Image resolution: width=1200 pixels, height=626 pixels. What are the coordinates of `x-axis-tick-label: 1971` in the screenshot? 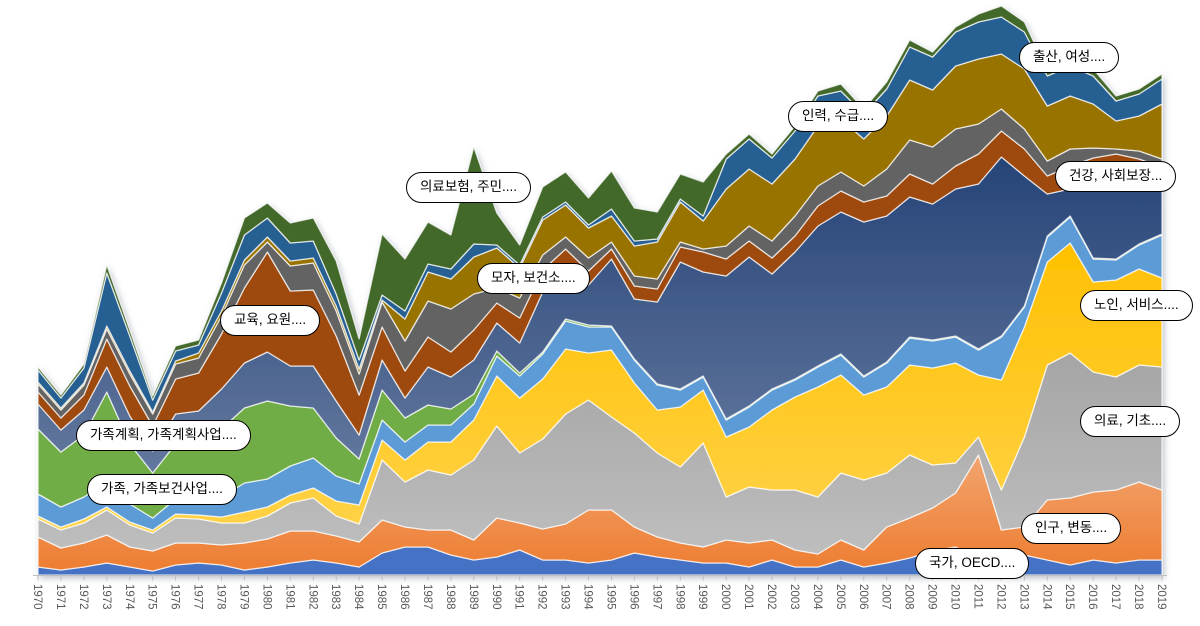 It's located at (60, 597).